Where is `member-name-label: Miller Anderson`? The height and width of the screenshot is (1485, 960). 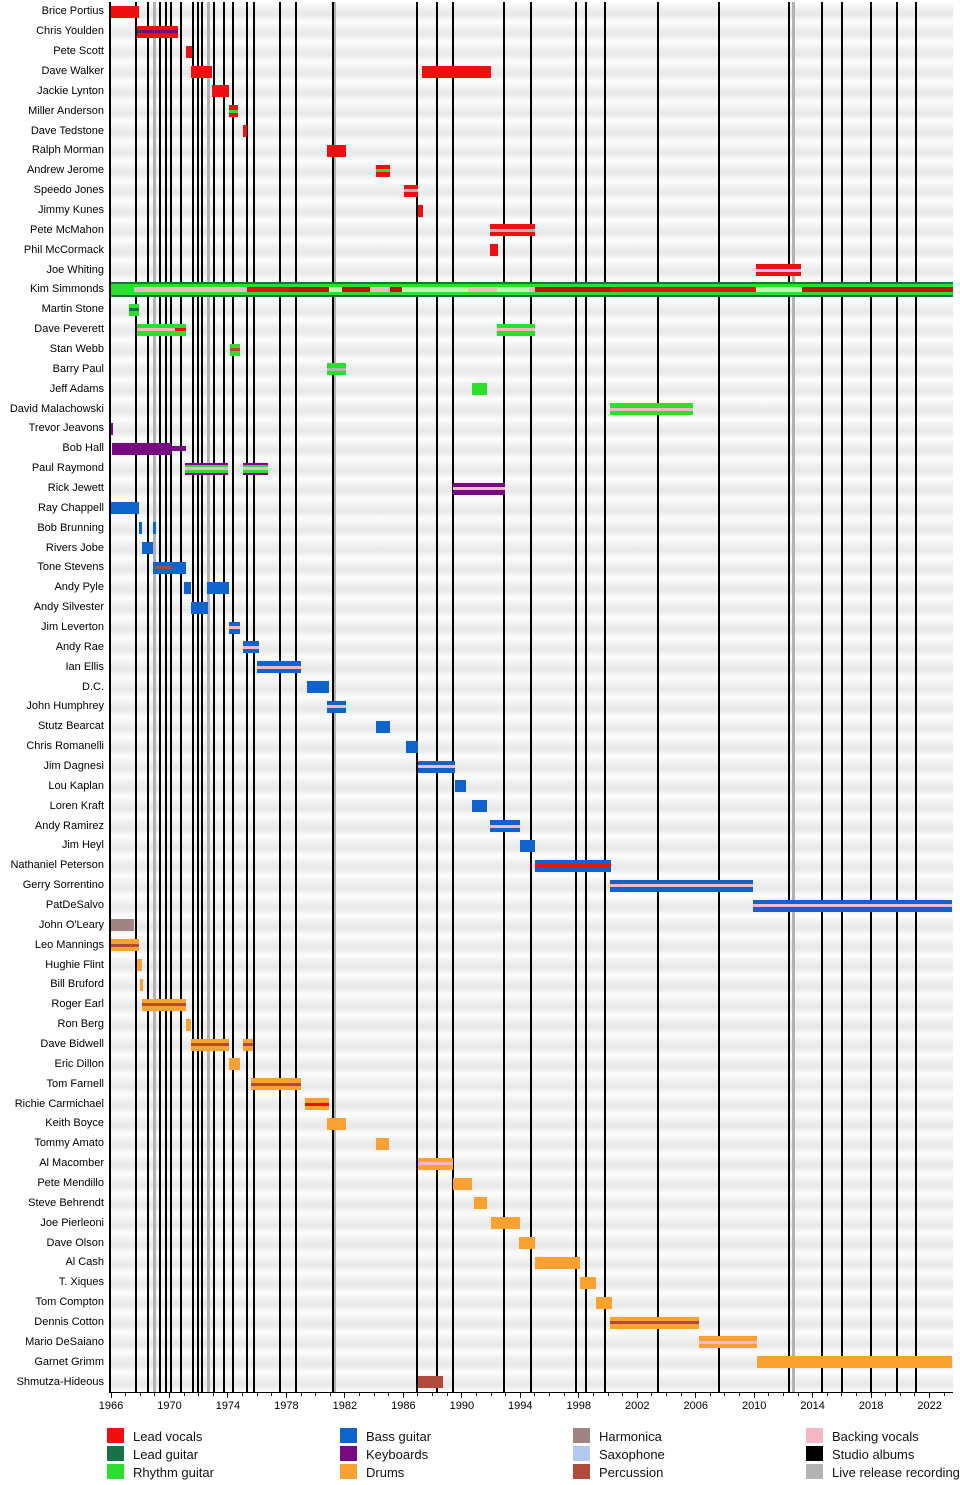 member-name-label: Miller Anderson is located at coordinates (66, 110).